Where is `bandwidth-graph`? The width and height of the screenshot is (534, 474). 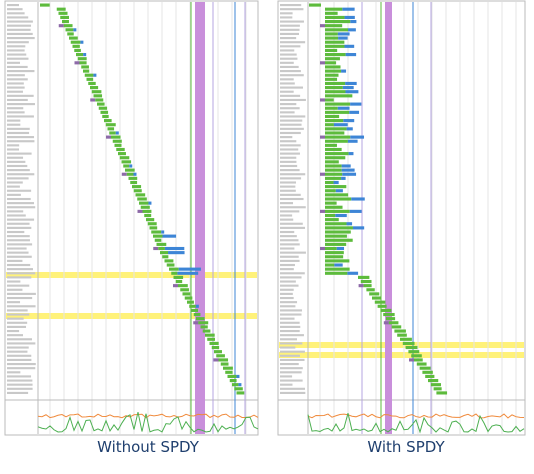
bandwidth-graph is located at coordinates (416, 423).